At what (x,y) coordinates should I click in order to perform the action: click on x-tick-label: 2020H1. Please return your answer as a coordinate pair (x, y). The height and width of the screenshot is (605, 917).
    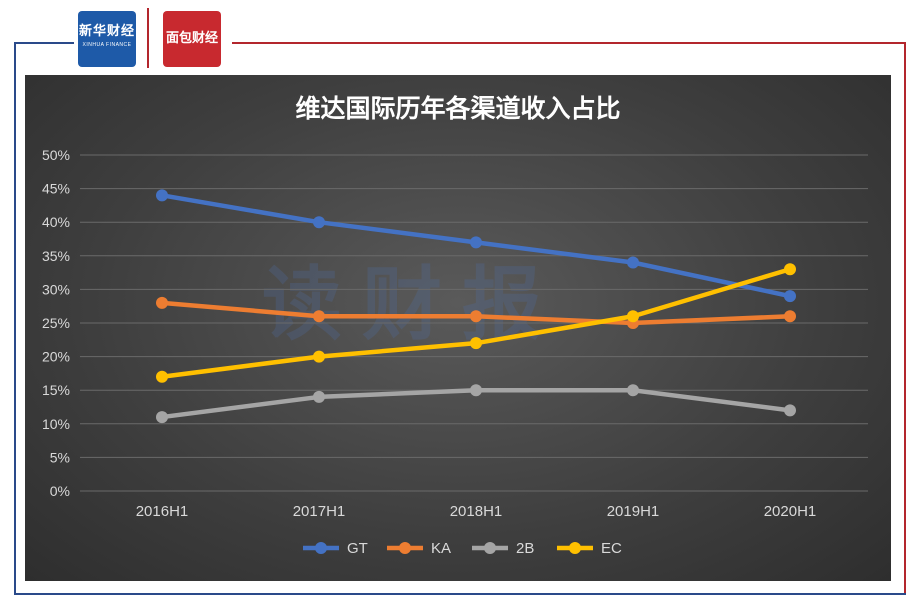
    Looking at the image, I should click on (790, 511).